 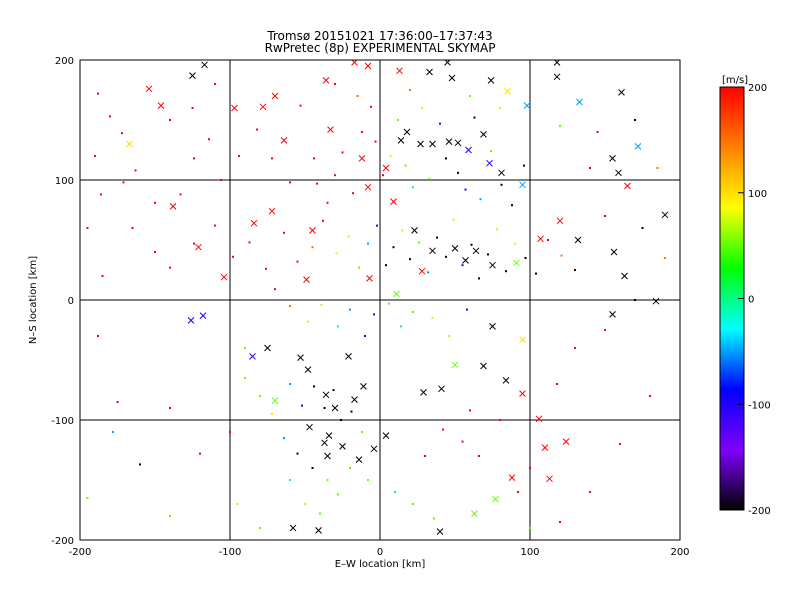 I want to click on y-tick-label: 100, so click(x=64, y=181).